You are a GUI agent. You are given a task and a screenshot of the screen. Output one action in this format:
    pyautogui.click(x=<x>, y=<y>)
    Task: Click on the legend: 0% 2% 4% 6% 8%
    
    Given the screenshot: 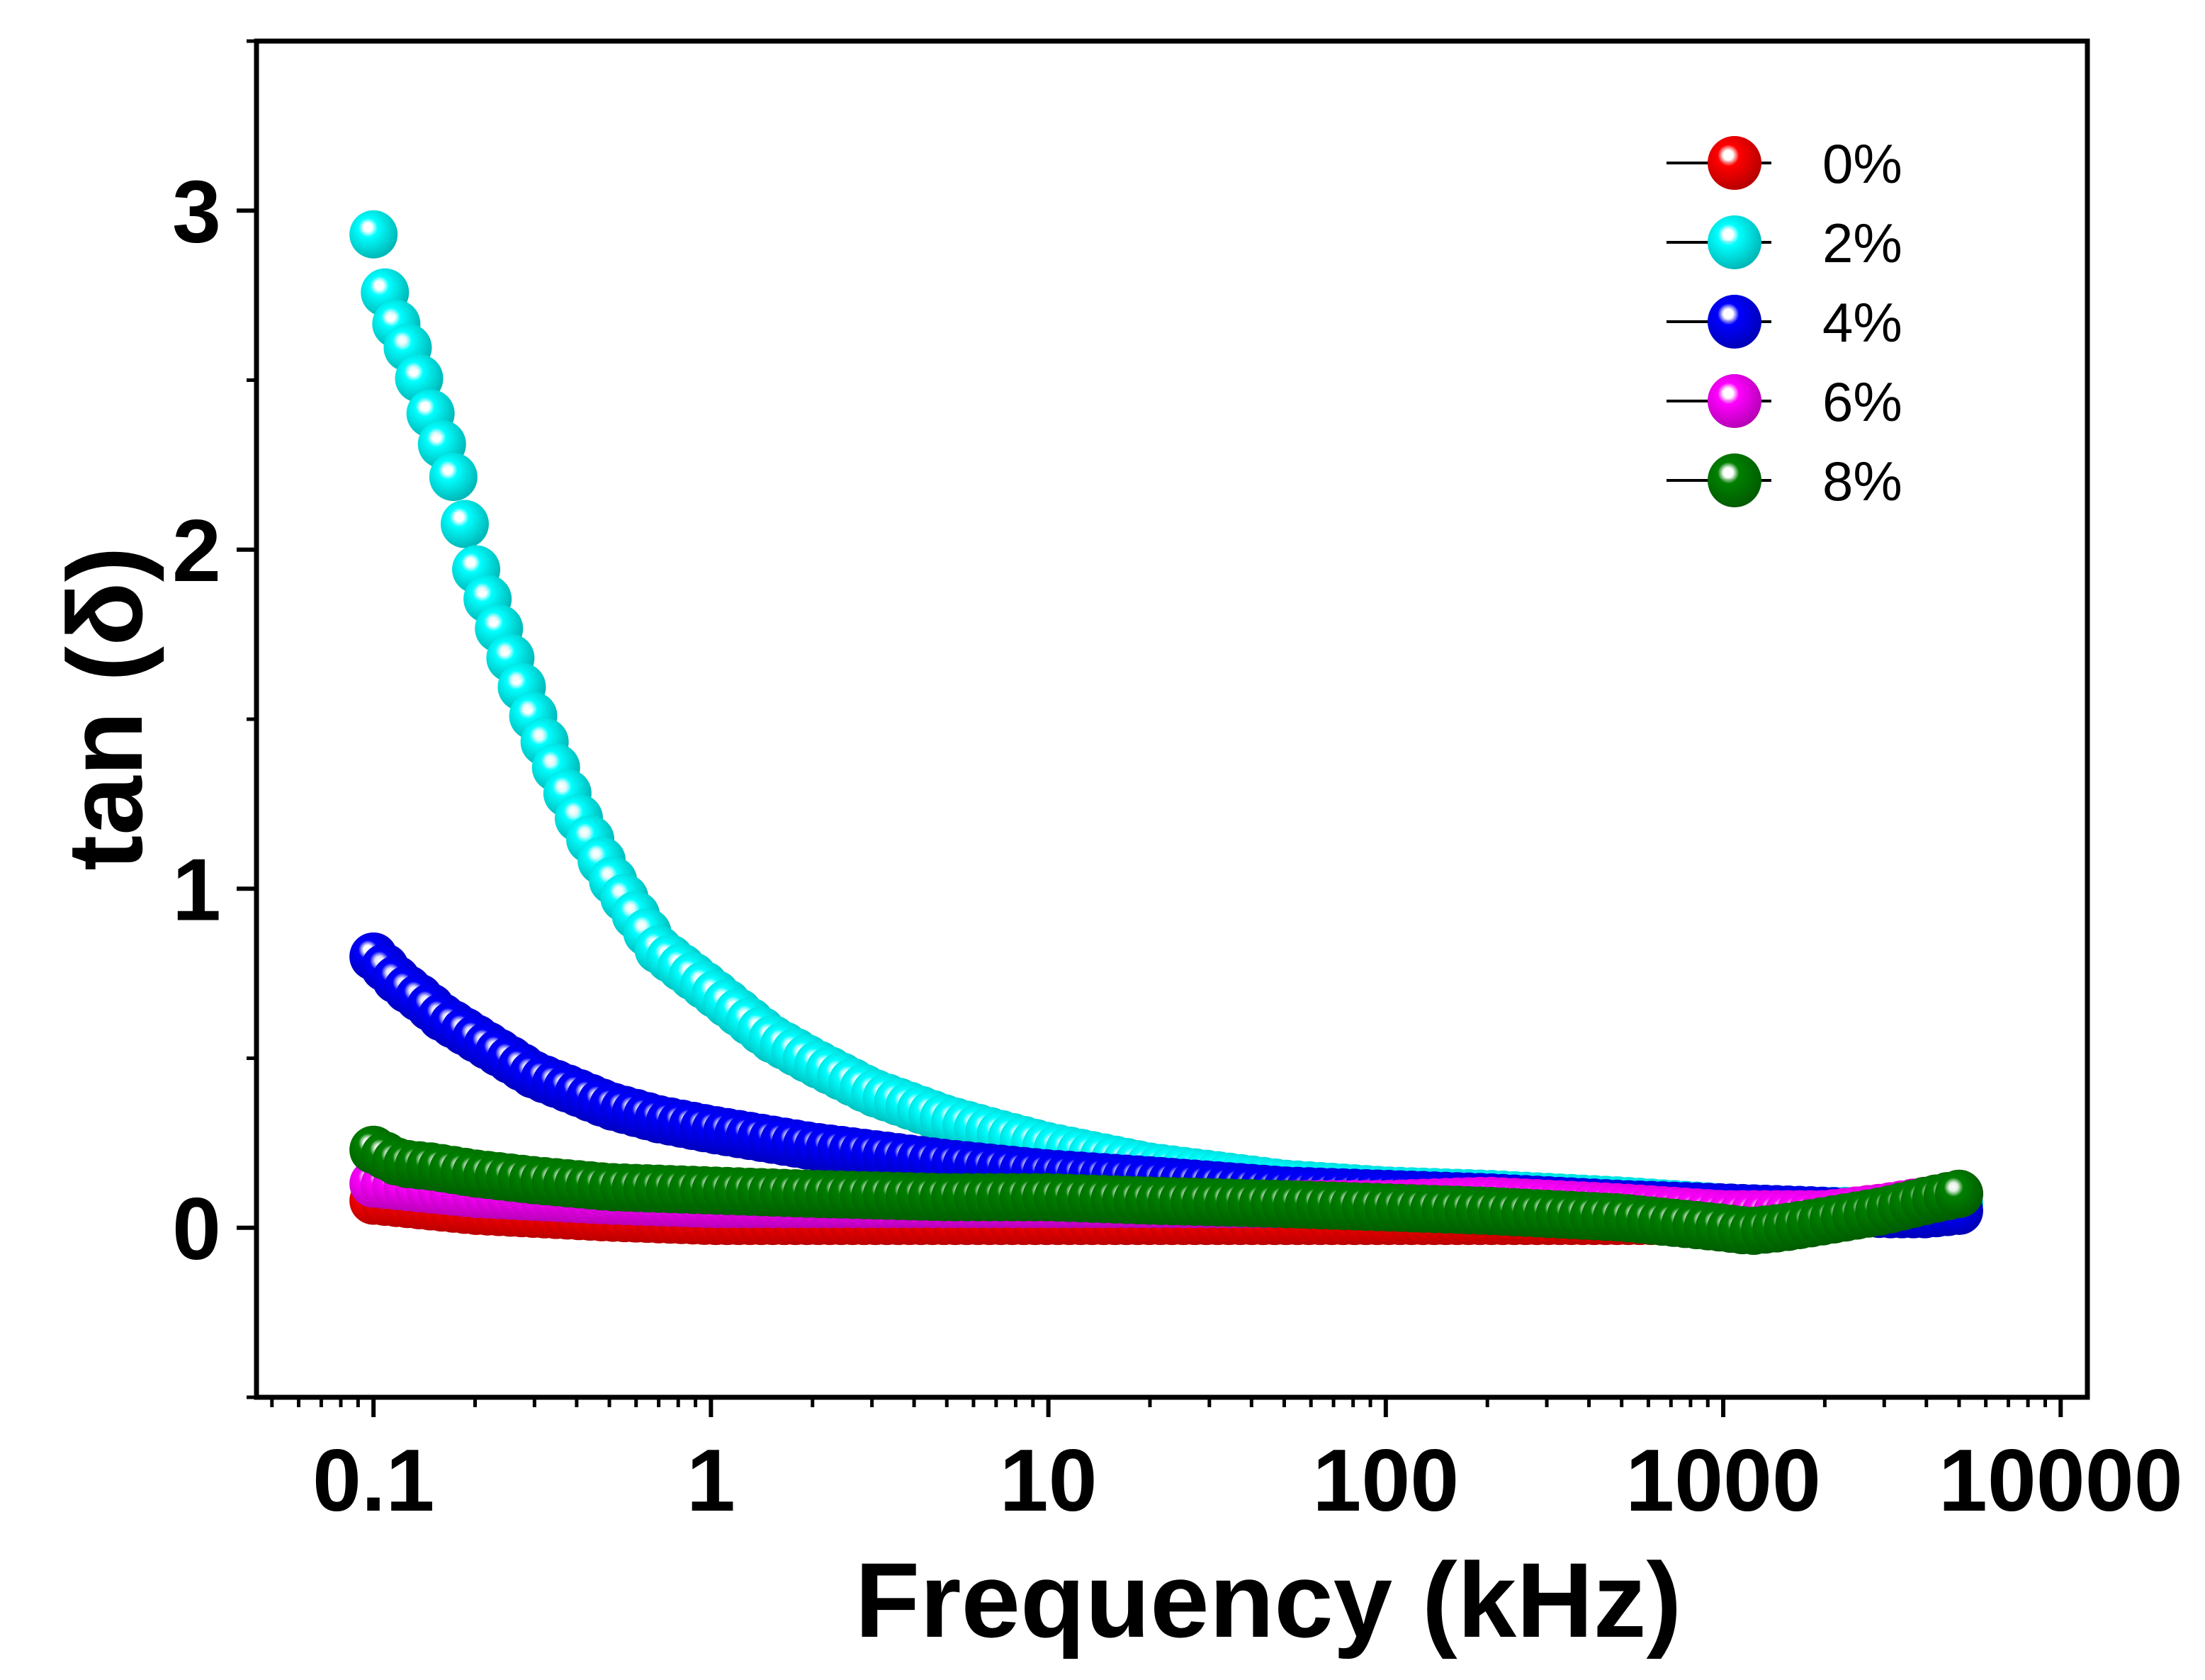 What is the action you would take?
    pyautogui.click(x=1784, y=323)
    